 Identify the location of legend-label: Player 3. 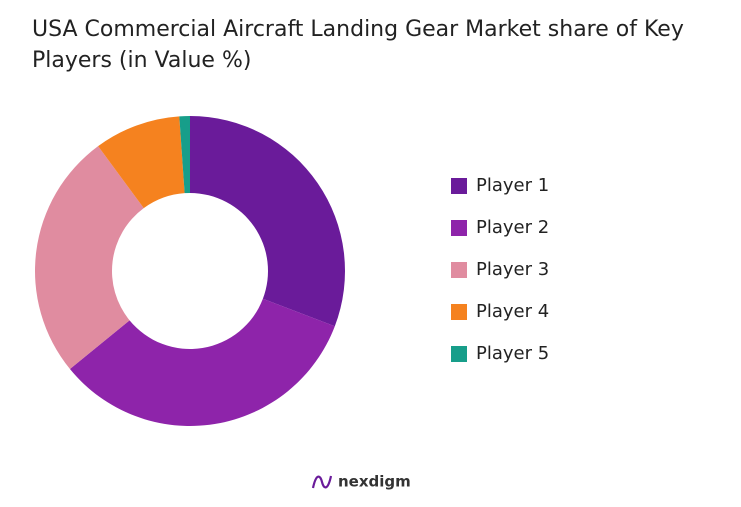
(512, 269).